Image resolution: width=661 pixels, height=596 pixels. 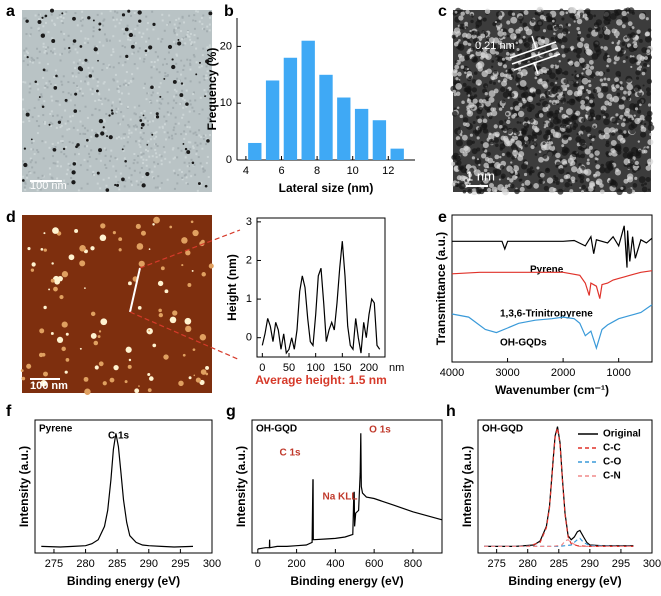 I want to click on series-line, so click(x=559, y=542).